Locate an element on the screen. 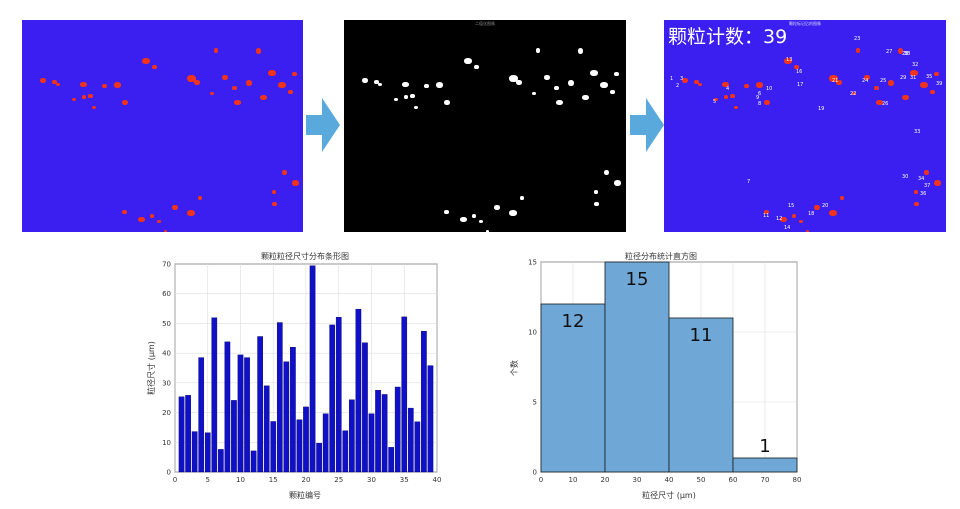  histogram-title: 粒径分布统计直方图 is located at coordinates (661, 256).